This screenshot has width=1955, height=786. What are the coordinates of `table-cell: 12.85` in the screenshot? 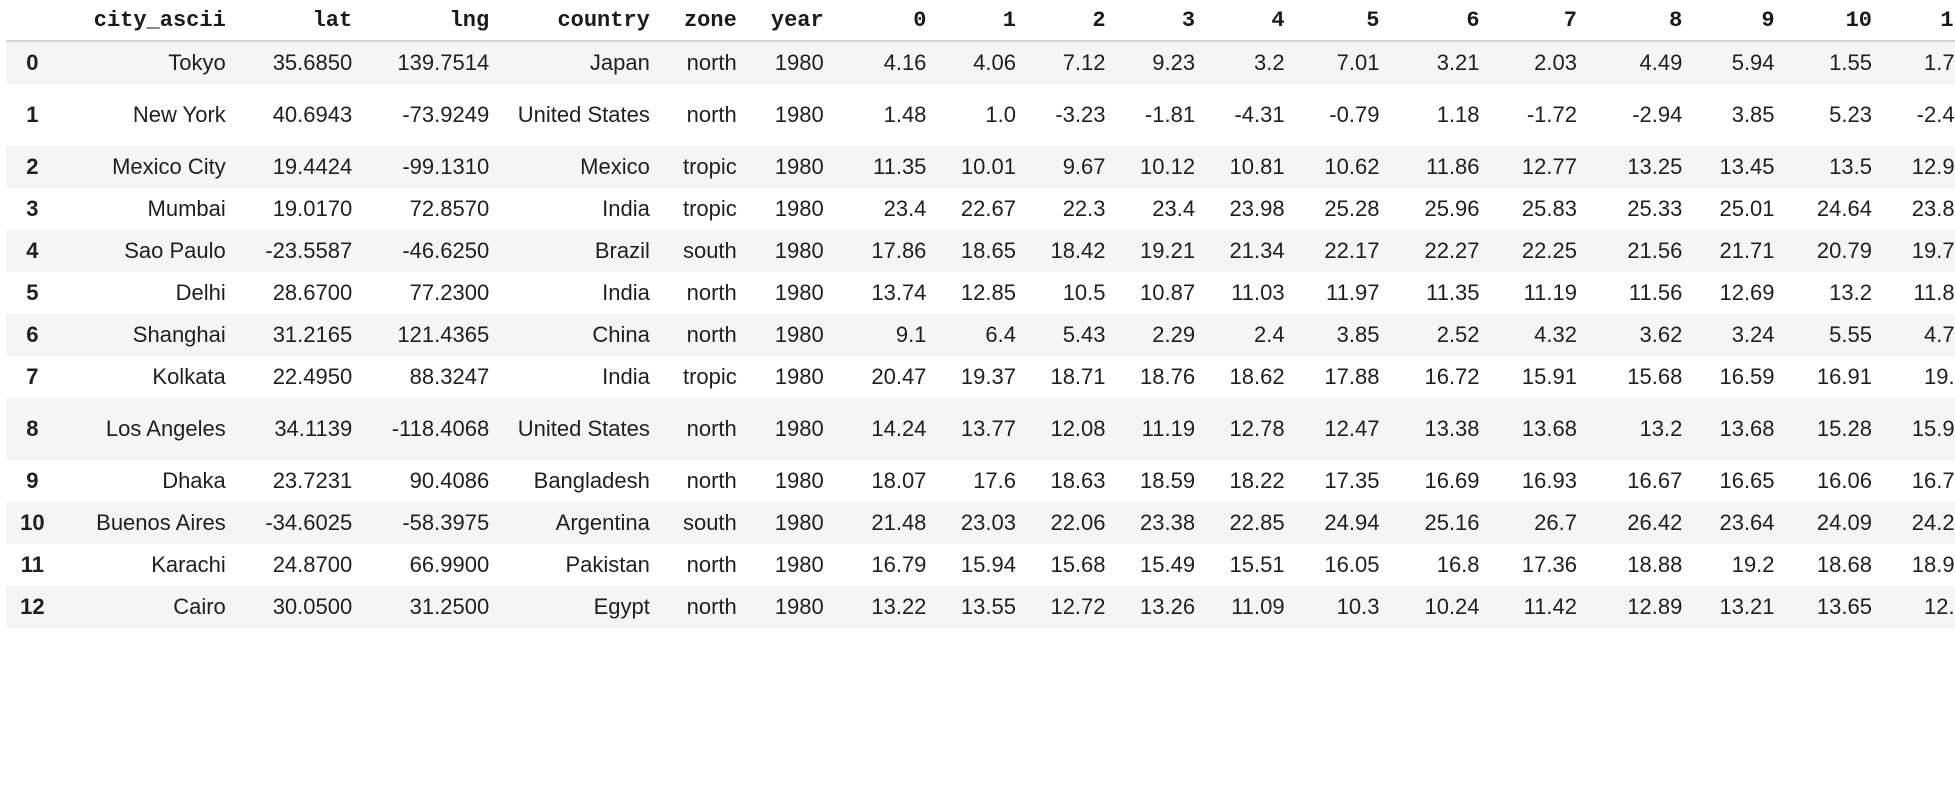 It's located at (988, 292).